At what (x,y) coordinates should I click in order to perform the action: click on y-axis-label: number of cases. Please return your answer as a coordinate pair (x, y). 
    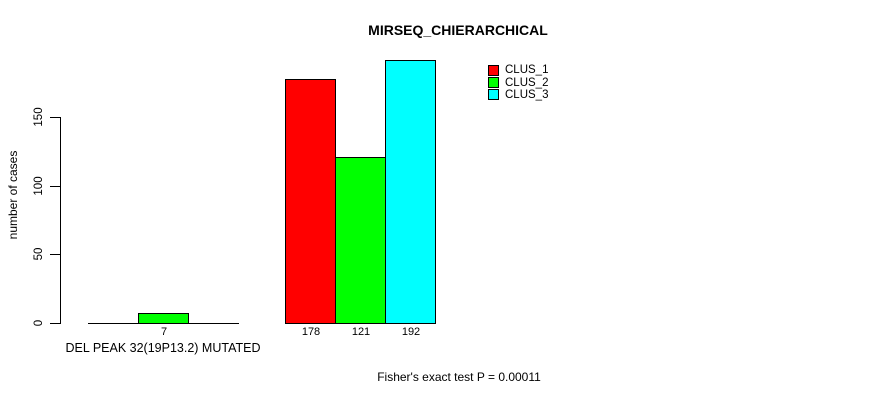
    Looking at the image, I should click on (13, 195).